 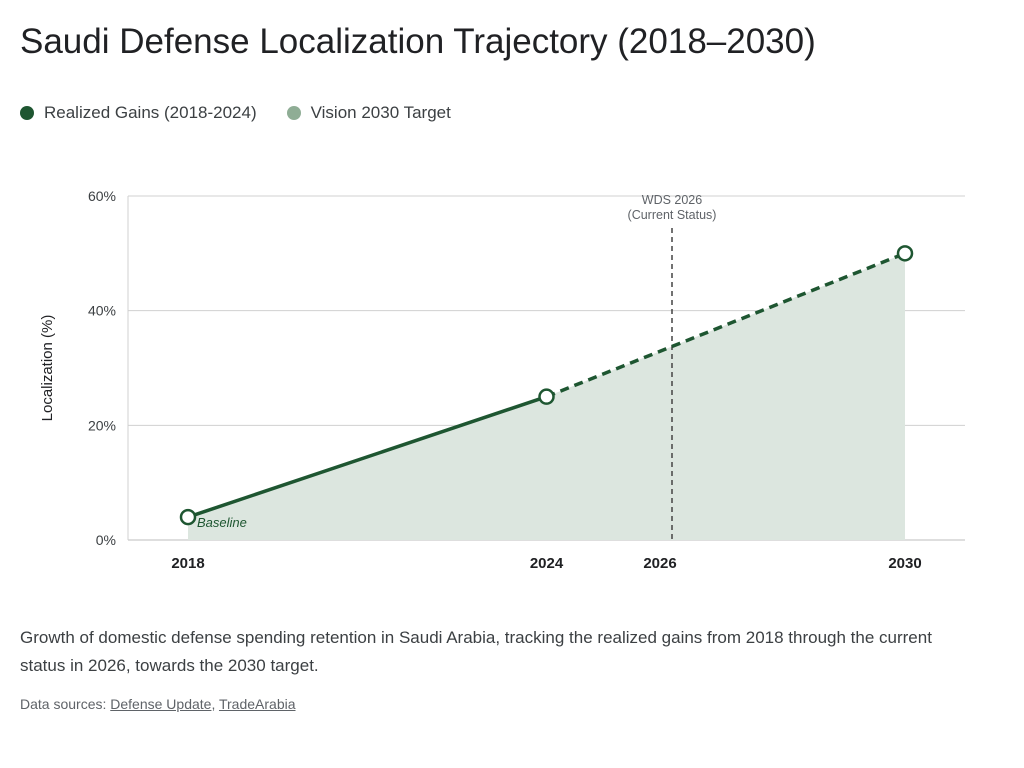 What do you see at coordinates (27, 113) in the screenshot?
I see `legend-swatch-realized` at bounding box center [27, 113].